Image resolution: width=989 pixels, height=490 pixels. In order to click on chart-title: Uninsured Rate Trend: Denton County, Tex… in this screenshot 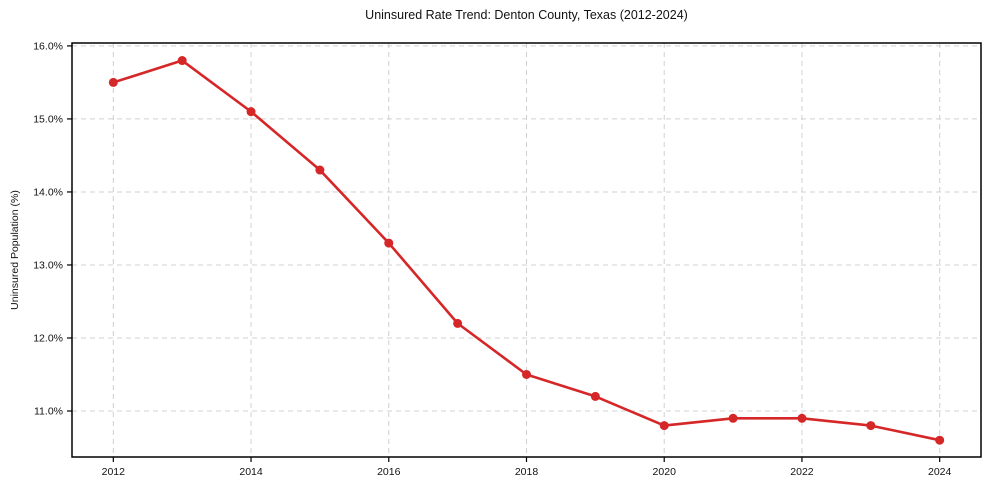, I will do `click(526, 15)`.